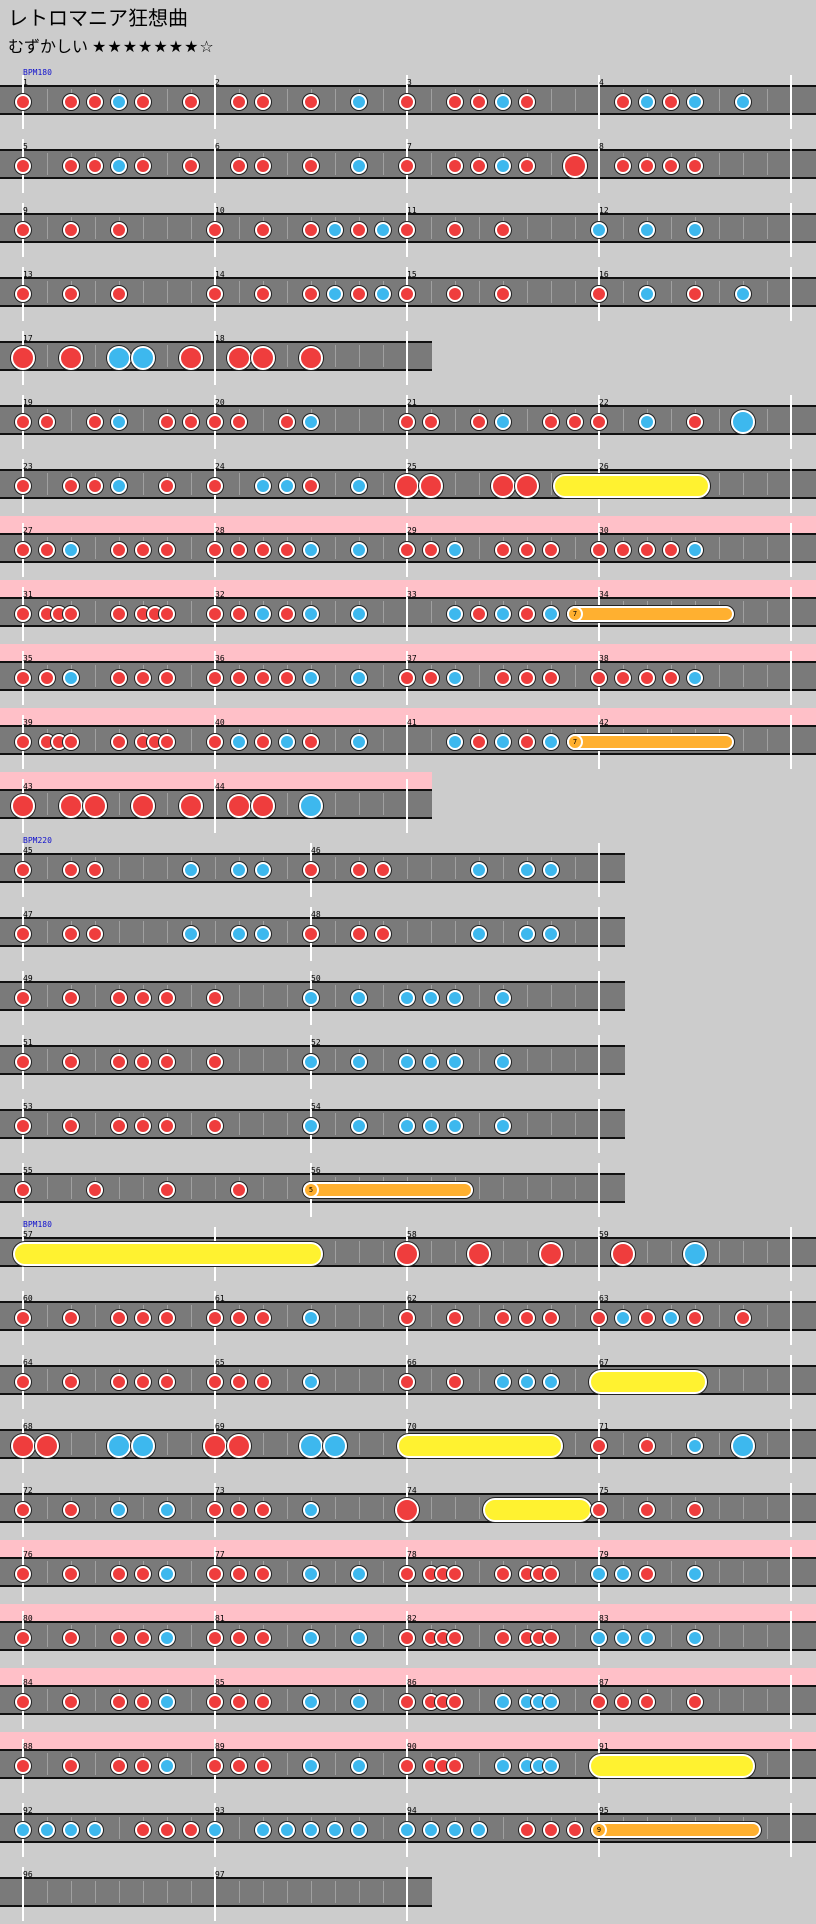 This screenshot has height=1924, width=816. What do you see at coordinates (220, 1810) in the screenshot?
I see `measure-number: 93` at bounding box center [220, 1810].